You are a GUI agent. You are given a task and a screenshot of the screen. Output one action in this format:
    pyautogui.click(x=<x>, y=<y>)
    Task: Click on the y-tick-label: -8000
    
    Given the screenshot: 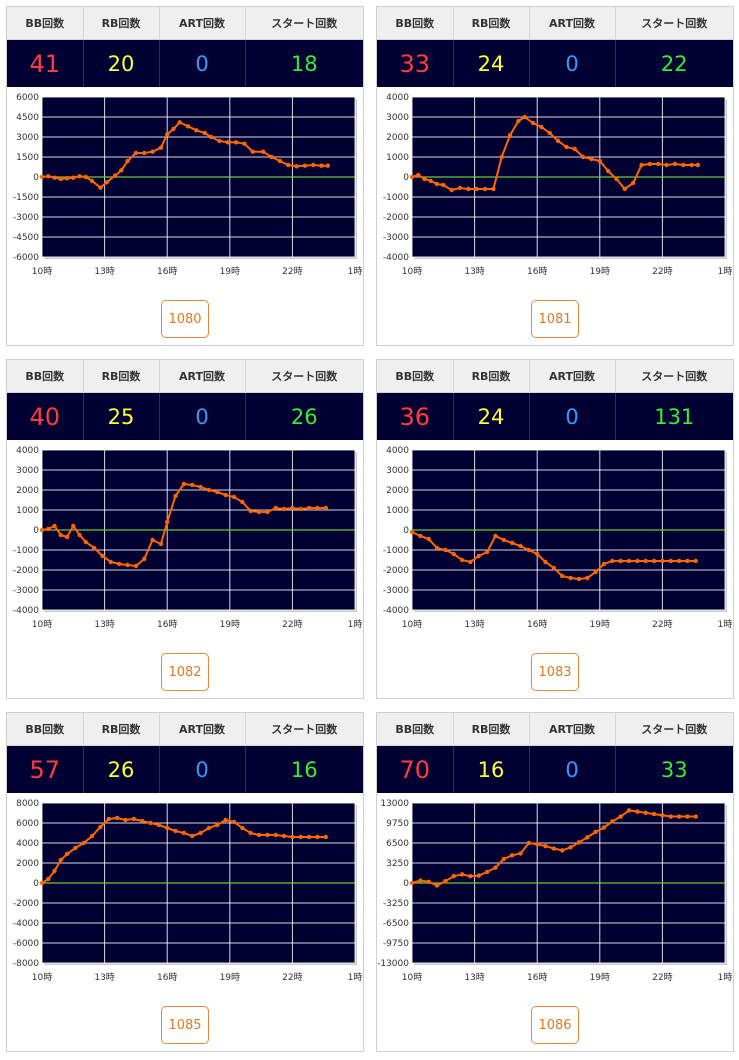 What is the action you would take?
    pyautogui.click(x=26, y=964)
    